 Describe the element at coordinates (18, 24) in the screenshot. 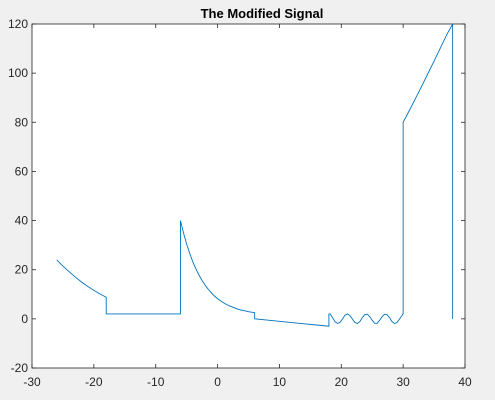

I see `y-tick-label: 120` at that location.